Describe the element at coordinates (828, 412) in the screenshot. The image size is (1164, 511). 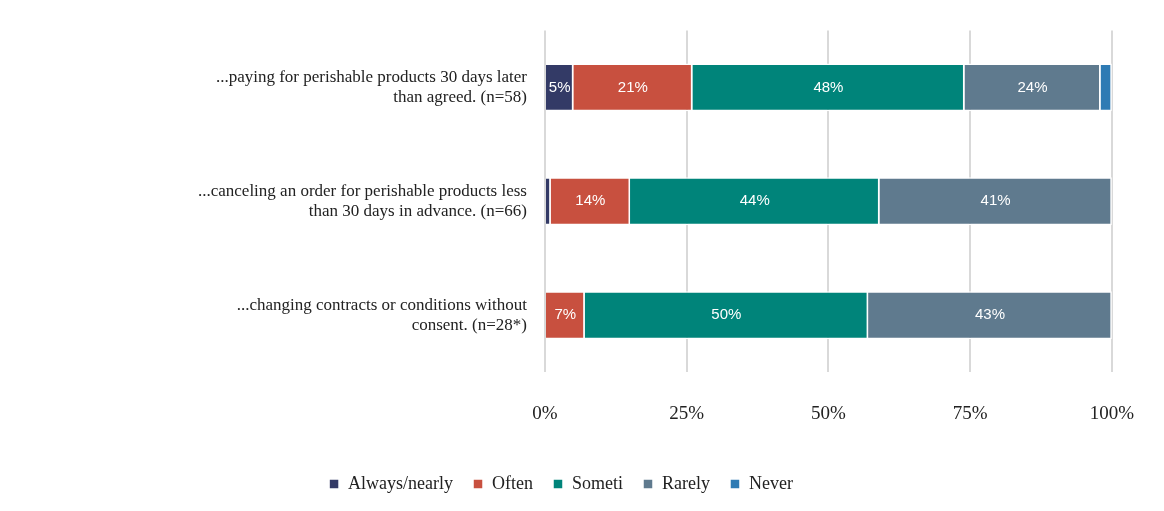
I see `x-tick-label: 50%` at that location.